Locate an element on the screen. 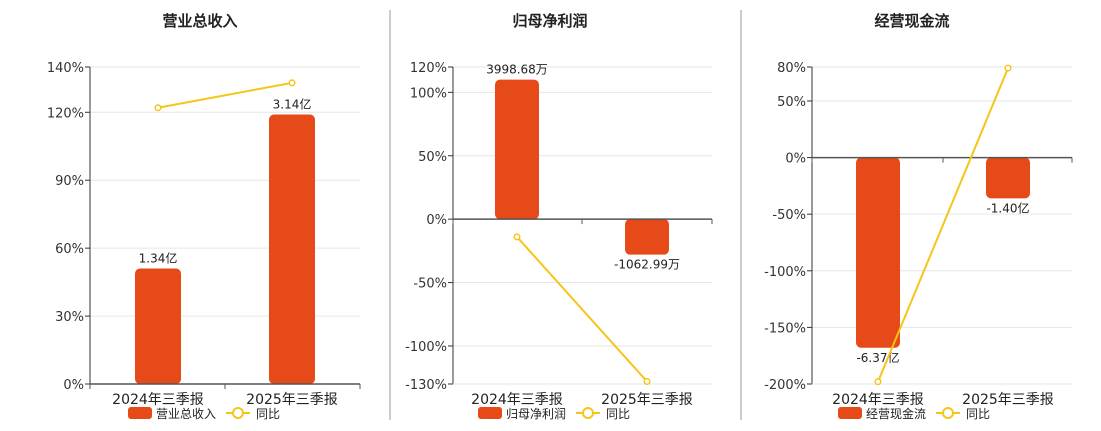  legend-bar-label: 营业总收入 is located at coordinates (186, 414).